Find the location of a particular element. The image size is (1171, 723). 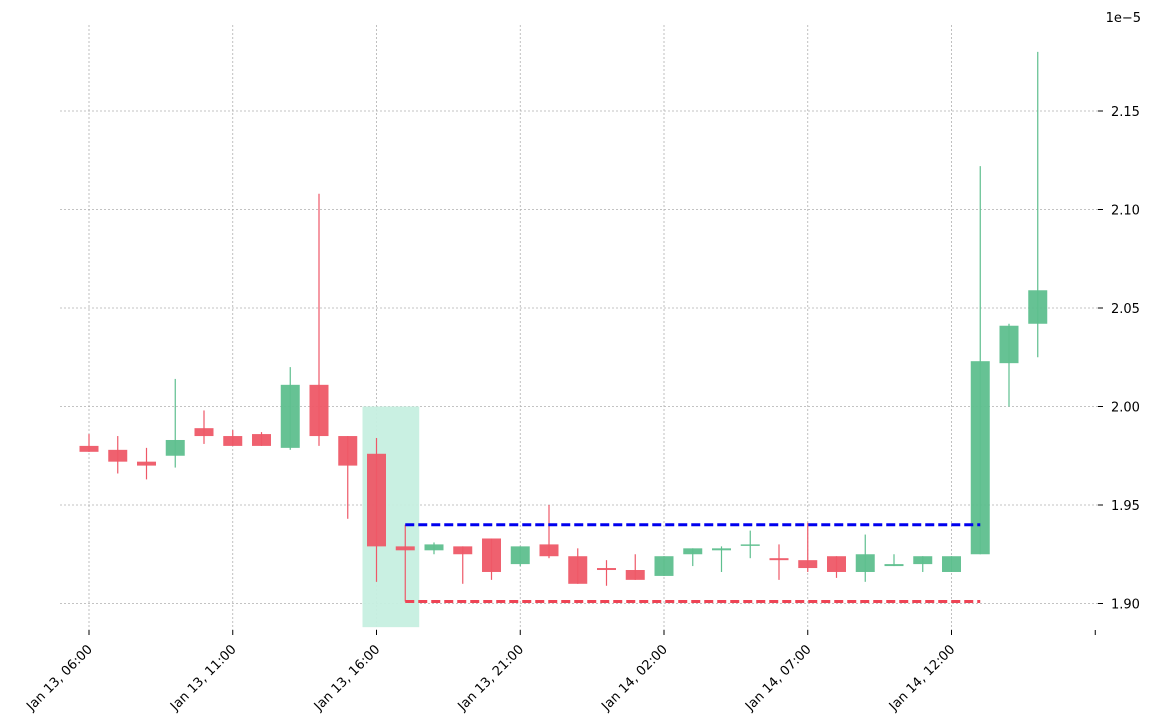

y-tick-label: 1.95 is located at coordinates (1125, 506).